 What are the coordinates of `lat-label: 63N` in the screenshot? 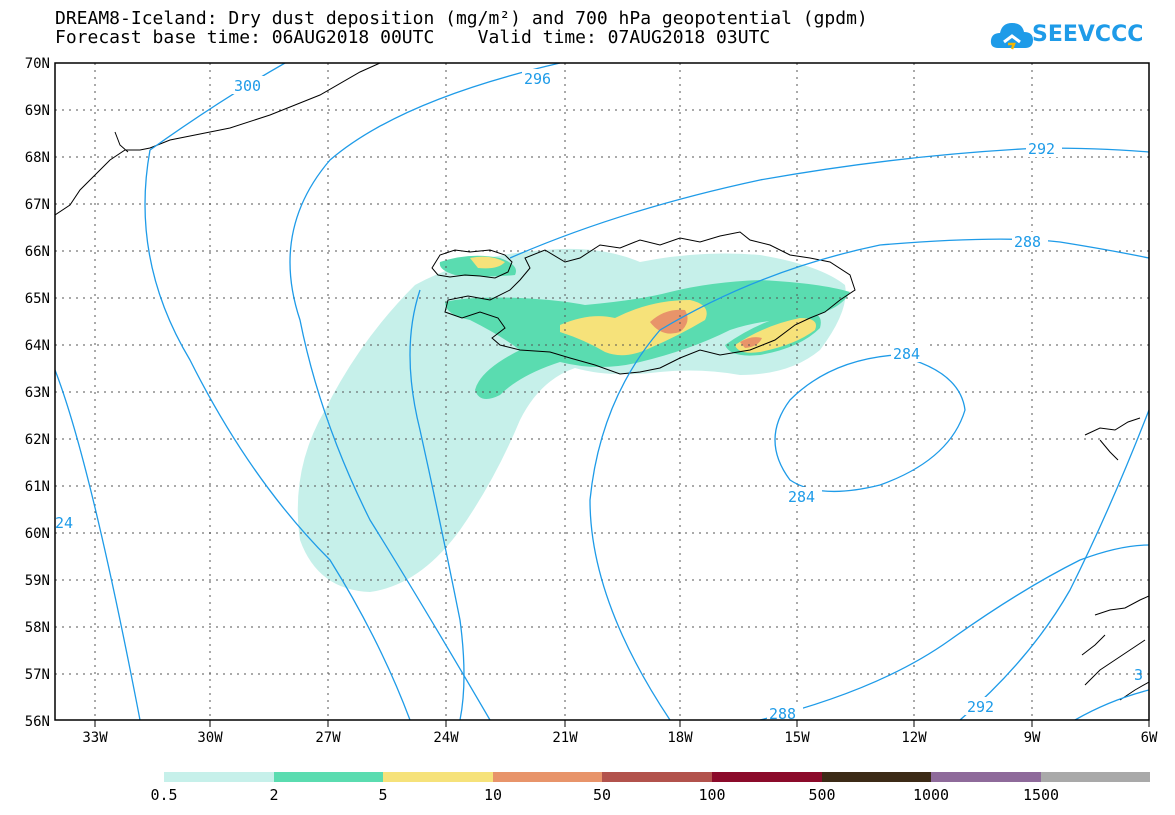 It's located at (37, 393).